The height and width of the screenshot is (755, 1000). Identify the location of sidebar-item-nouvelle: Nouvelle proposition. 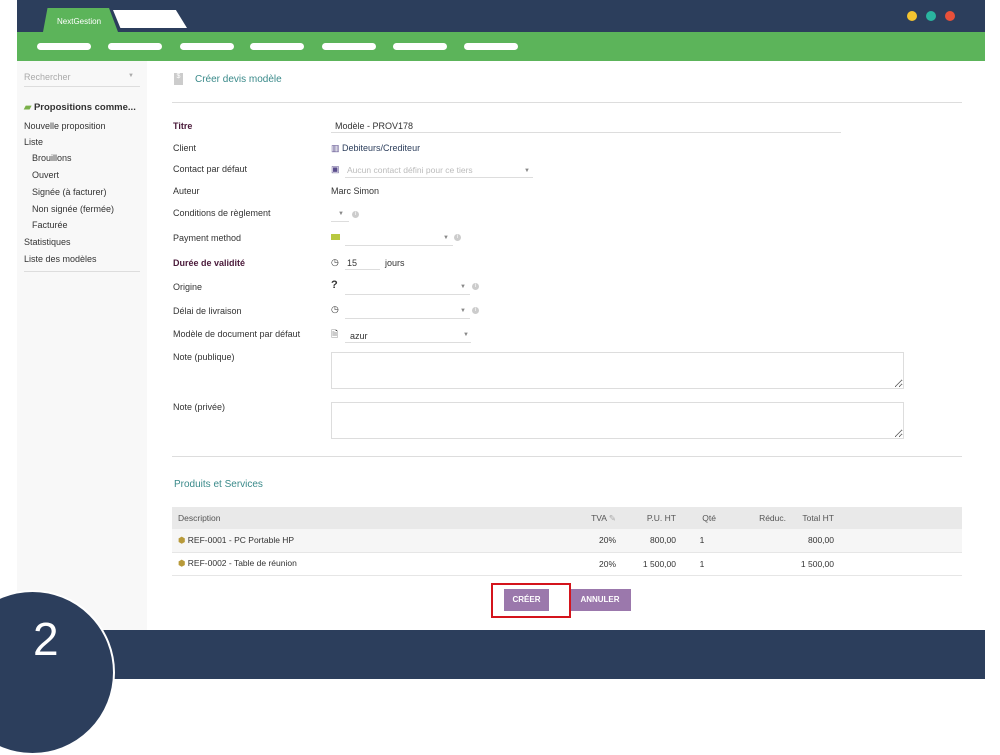
(65, 126).